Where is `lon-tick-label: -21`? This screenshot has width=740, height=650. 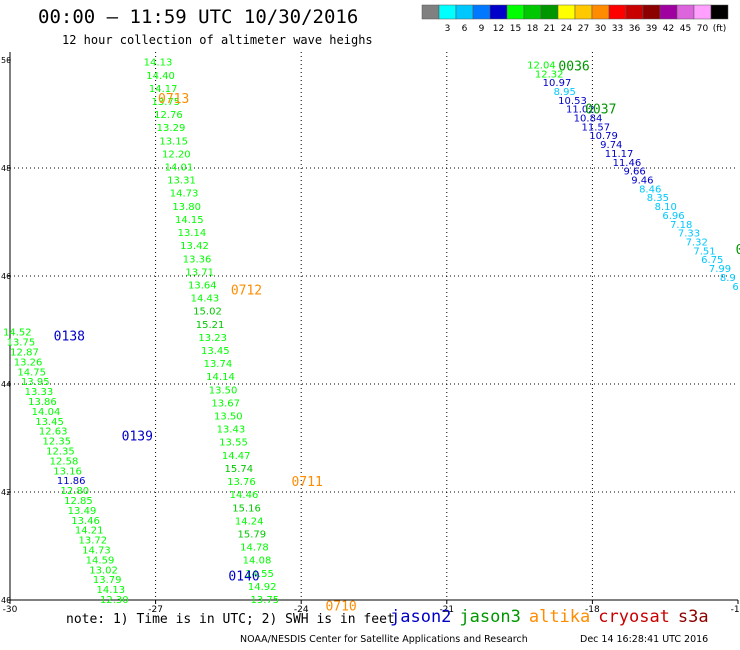 lon-tick-label: -21 is located at coordinates (446, 610).